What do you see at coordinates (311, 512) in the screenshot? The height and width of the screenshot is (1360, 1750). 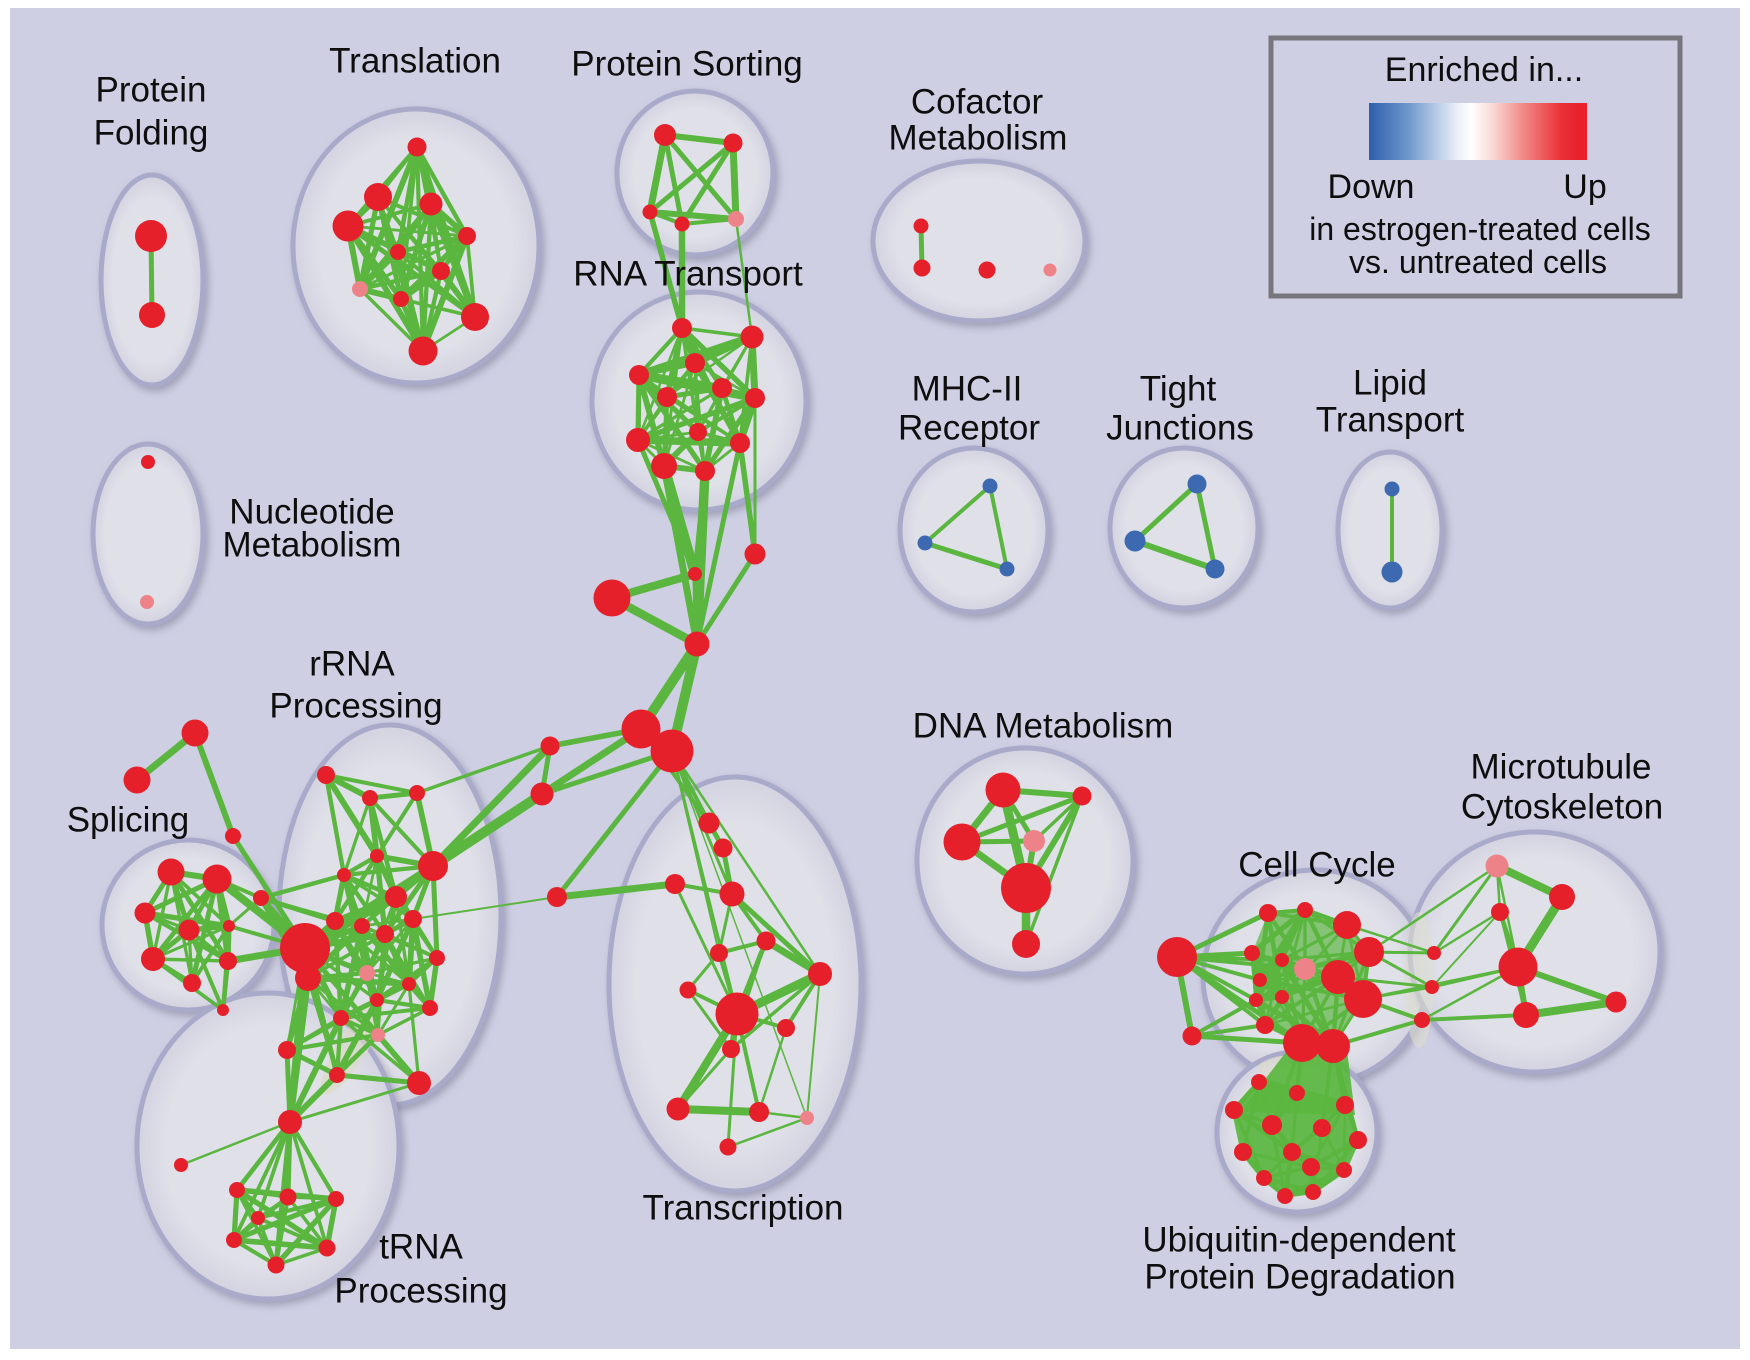 I see `svg-text: Nucleotide` at bounding box center [311, 512].